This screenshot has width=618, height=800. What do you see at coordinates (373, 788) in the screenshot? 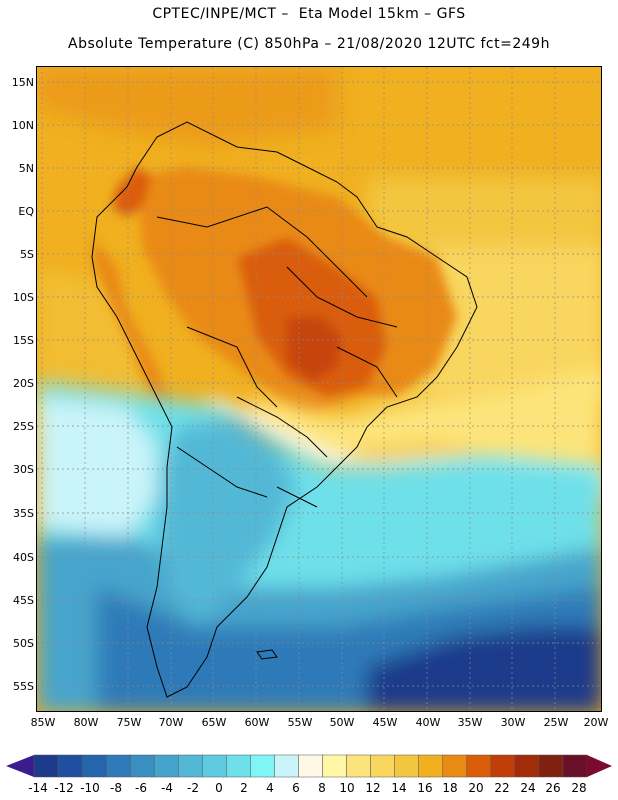
I see `colorbar-label: 12` at bounding box center [373, 788].